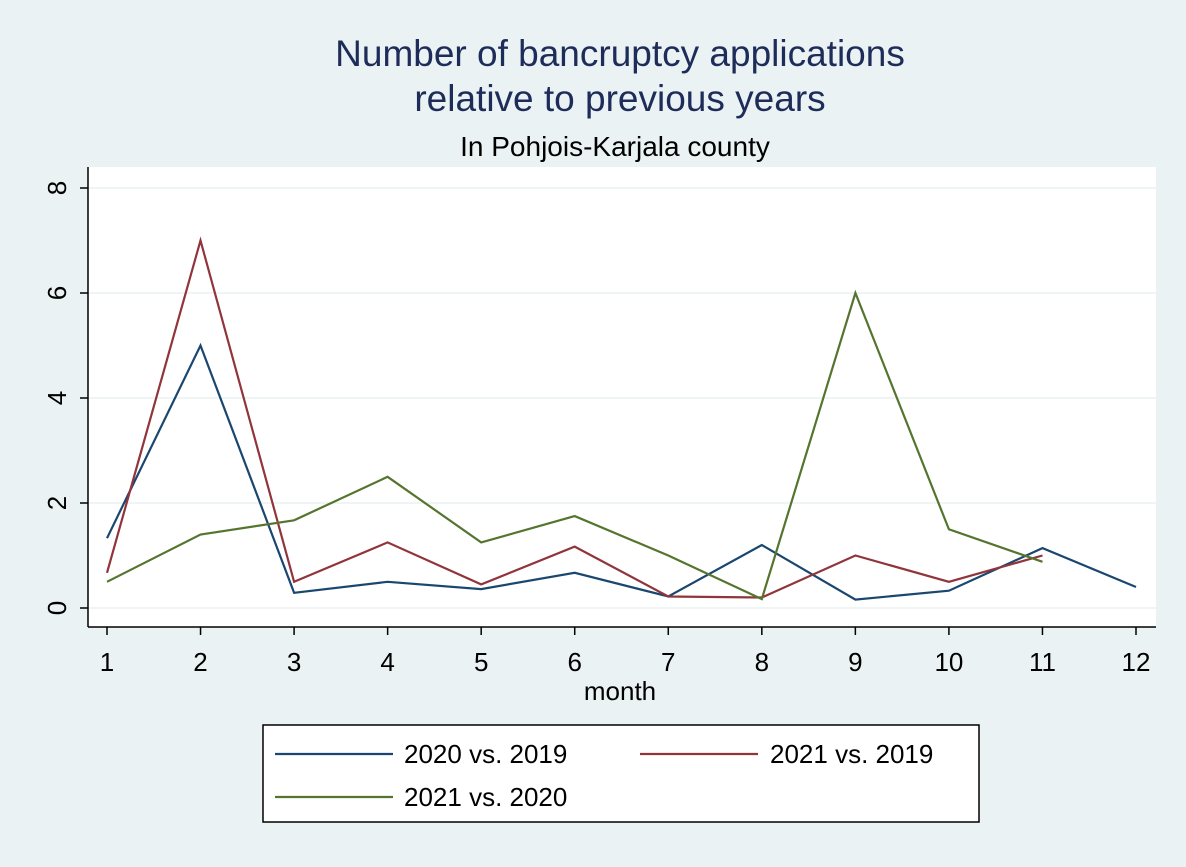 This screenshot has height=867, width=1186. I want to click on x-tick-label-5: 5, so click(481, 662).